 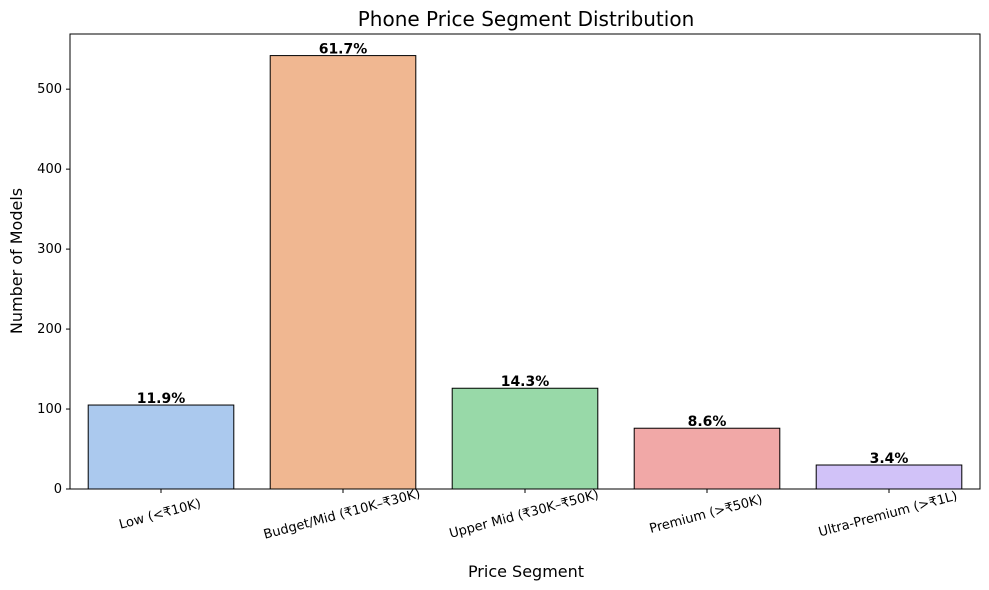 What do you see at coordinates (706, 514) in the screenshot?
I see `x-tick-label: Premium (>₹50K)` at bounding box center [706, 514].